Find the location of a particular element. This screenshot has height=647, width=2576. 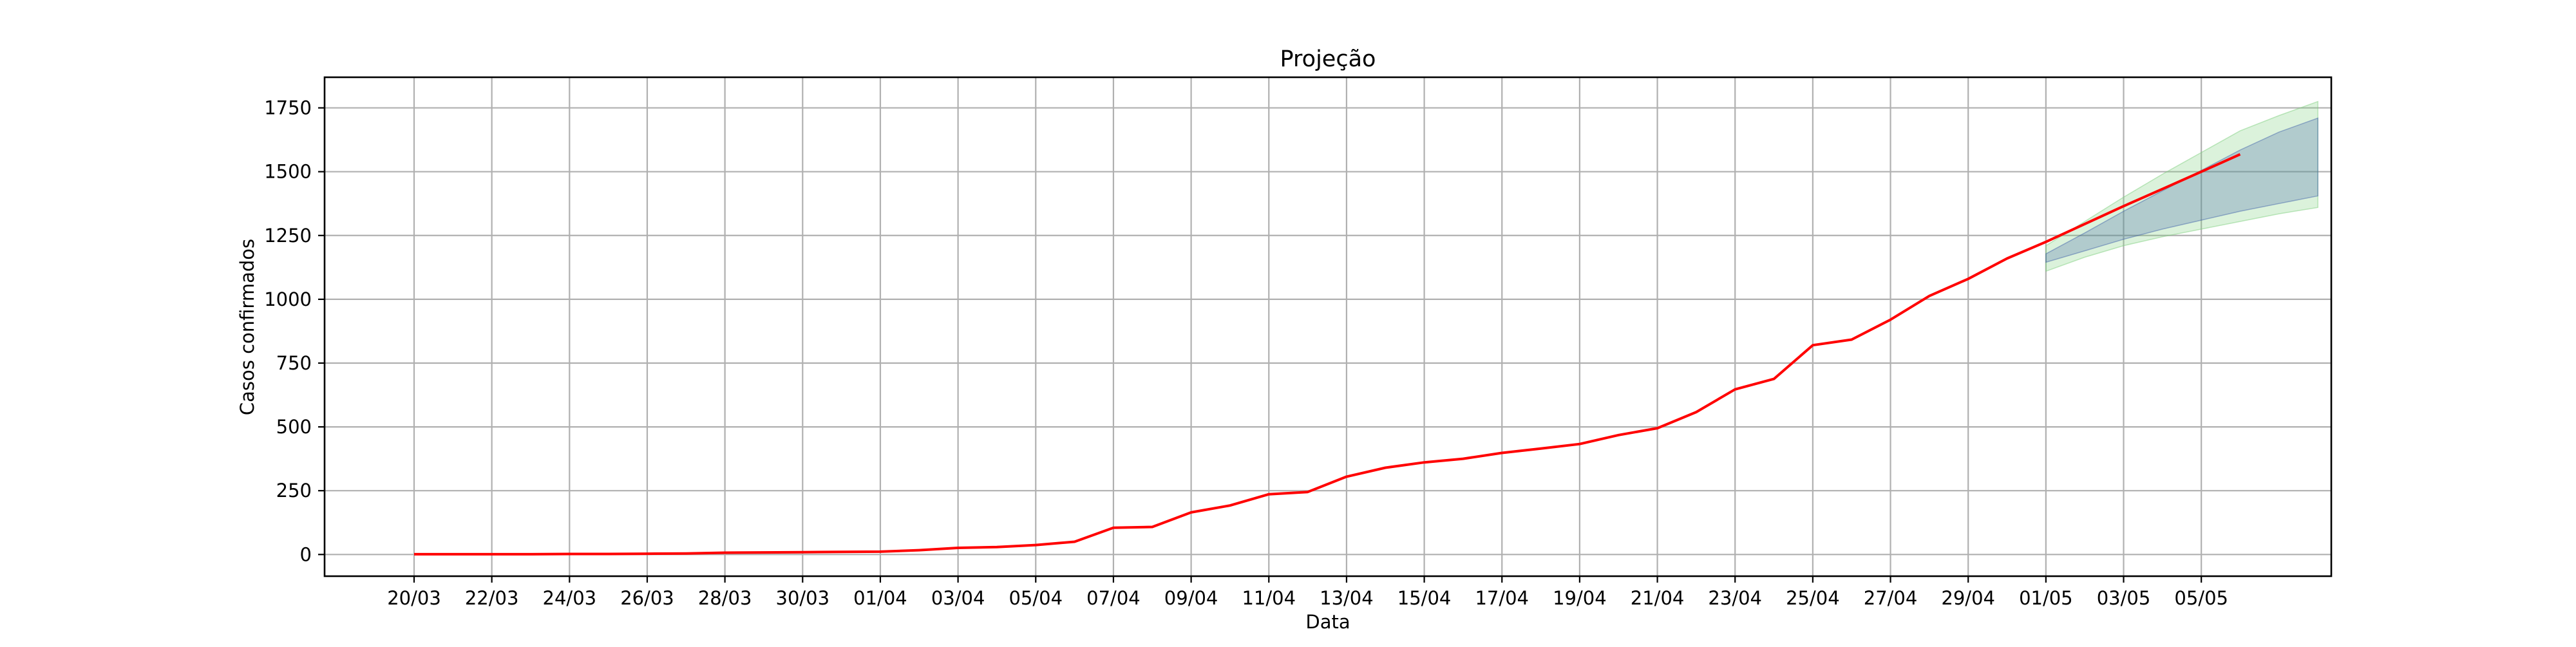

y-tick-label: 250 is located at coordinates (294, 491).